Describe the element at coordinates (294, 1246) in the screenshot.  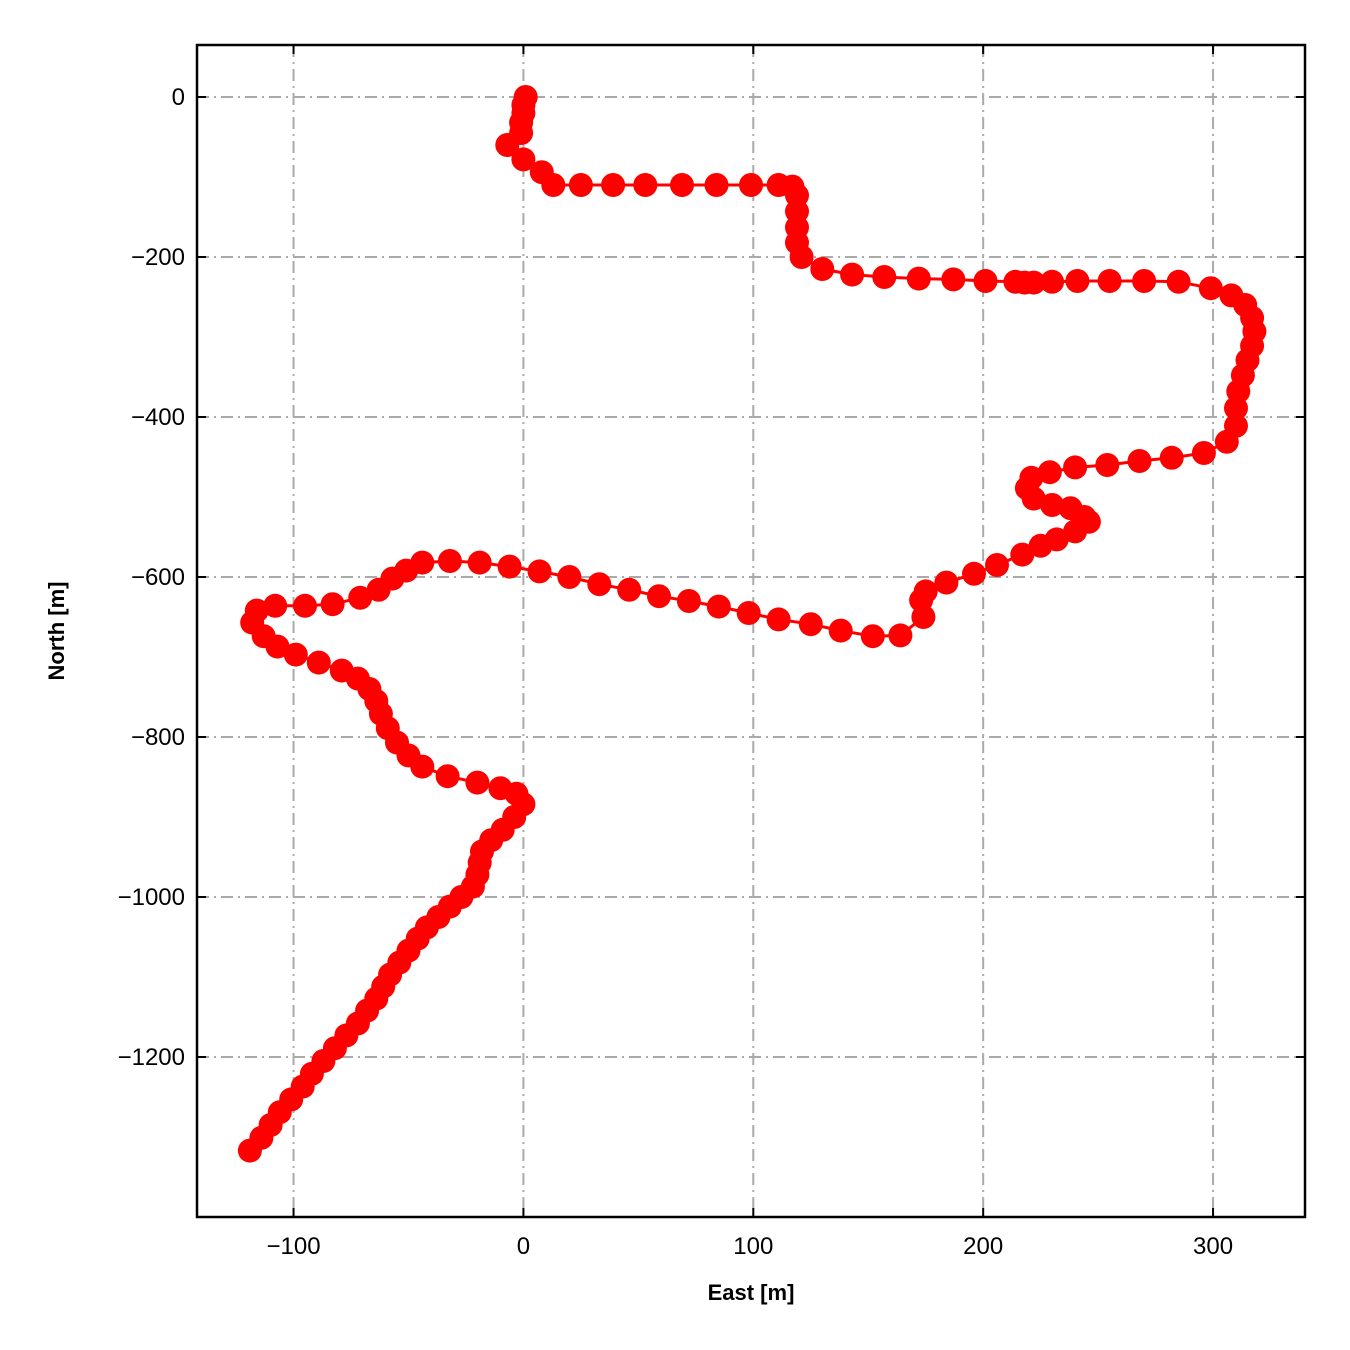
I see `x-tick-label: −100` at that location.